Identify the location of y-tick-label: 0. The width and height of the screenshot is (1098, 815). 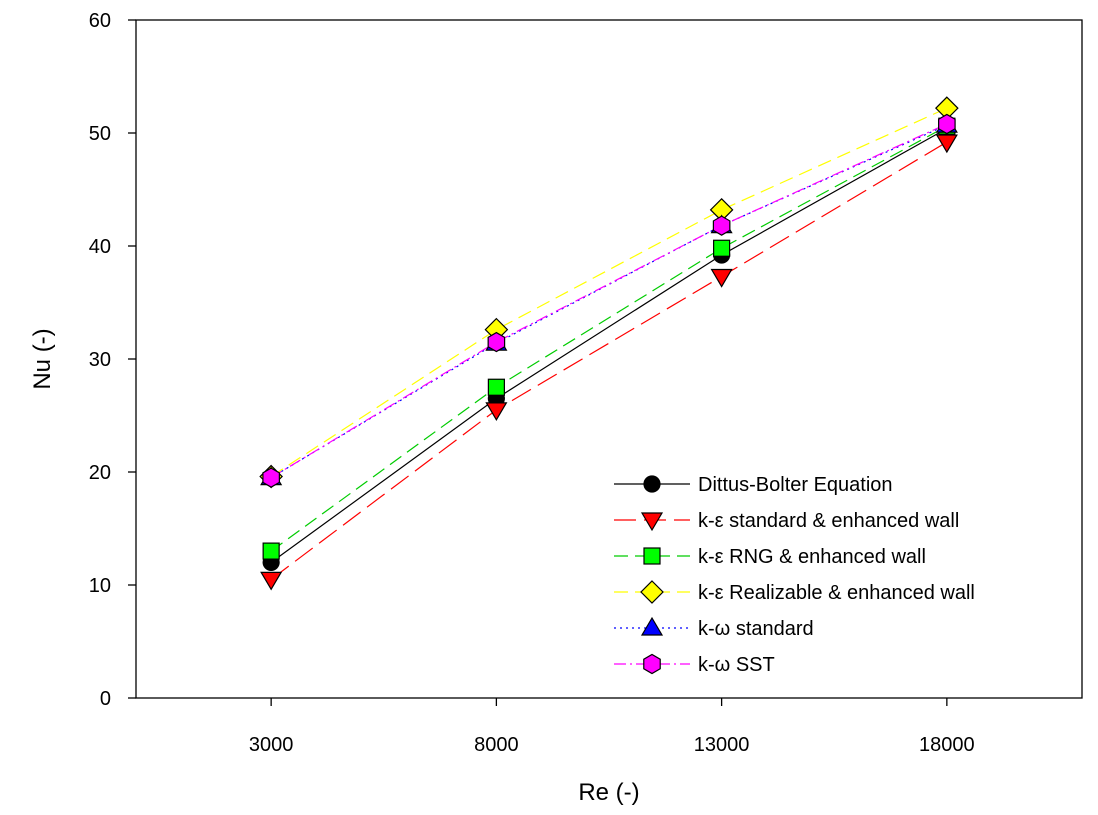
(105, 699).